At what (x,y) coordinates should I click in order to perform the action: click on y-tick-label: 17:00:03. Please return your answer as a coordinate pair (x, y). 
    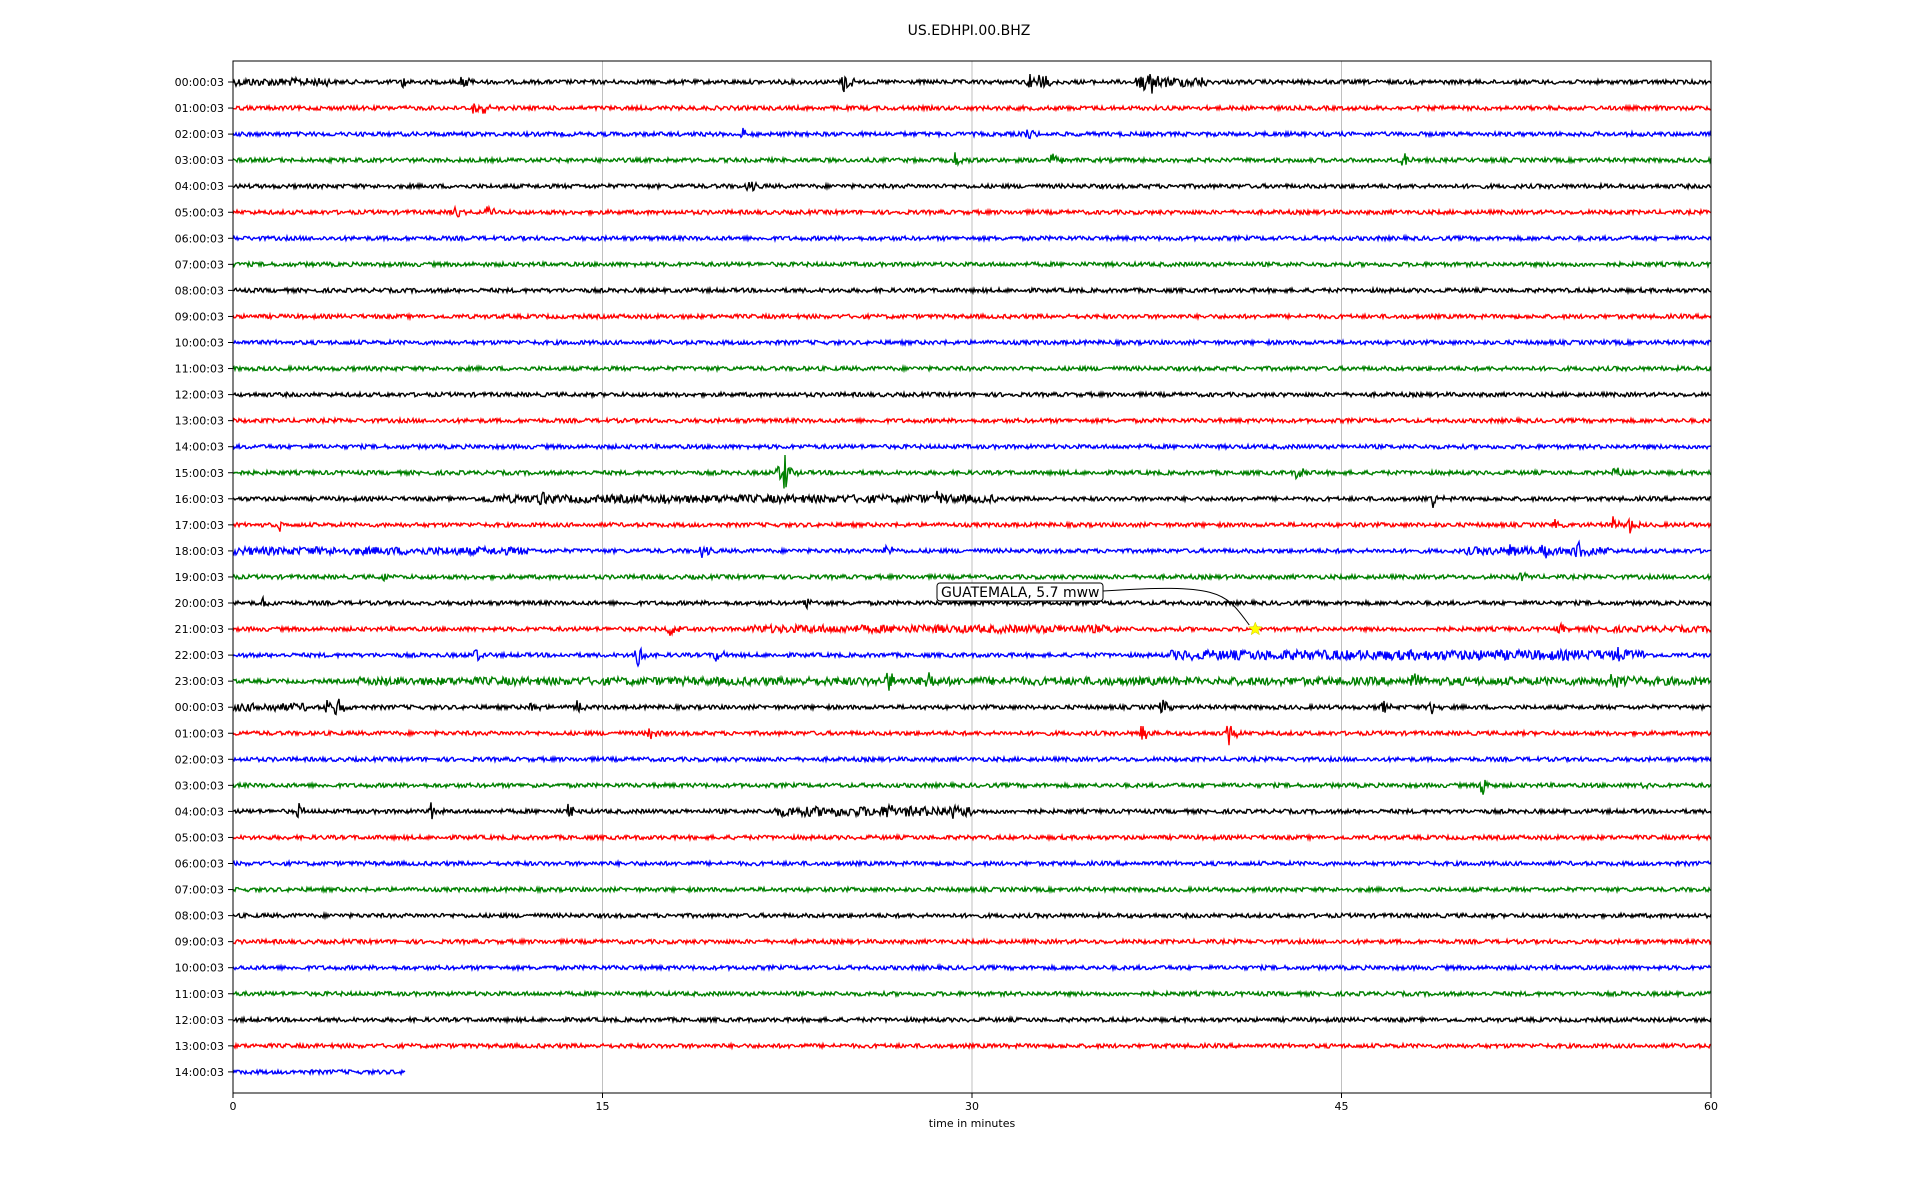
    Looking at the image, I should click on (199, 525).